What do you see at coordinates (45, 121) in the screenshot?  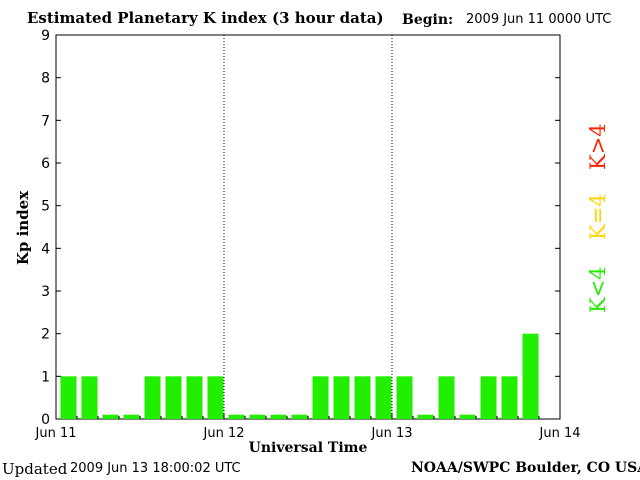 I see `y-tick-label: 7` at bounding box center [45, 121].